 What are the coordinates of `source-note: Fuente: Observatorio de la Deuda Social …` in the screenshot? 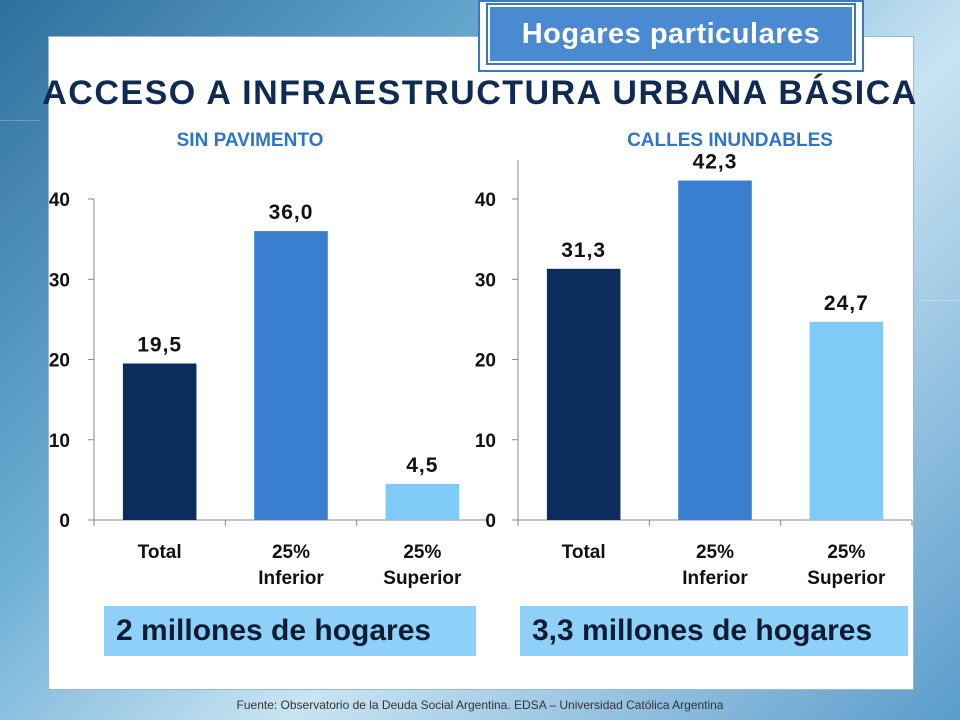 It's located at (480, 705).